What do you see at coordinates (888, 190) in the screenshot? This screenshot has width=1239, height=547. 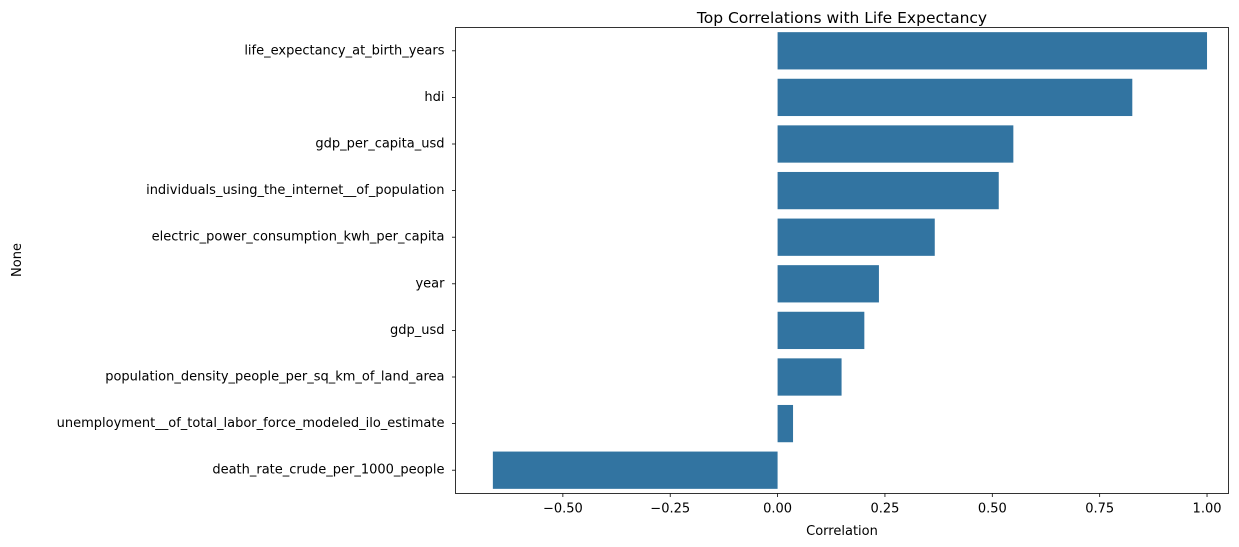 I see `bar-individuals_using_the_internet__of_population` at bounding box center [888, 190].